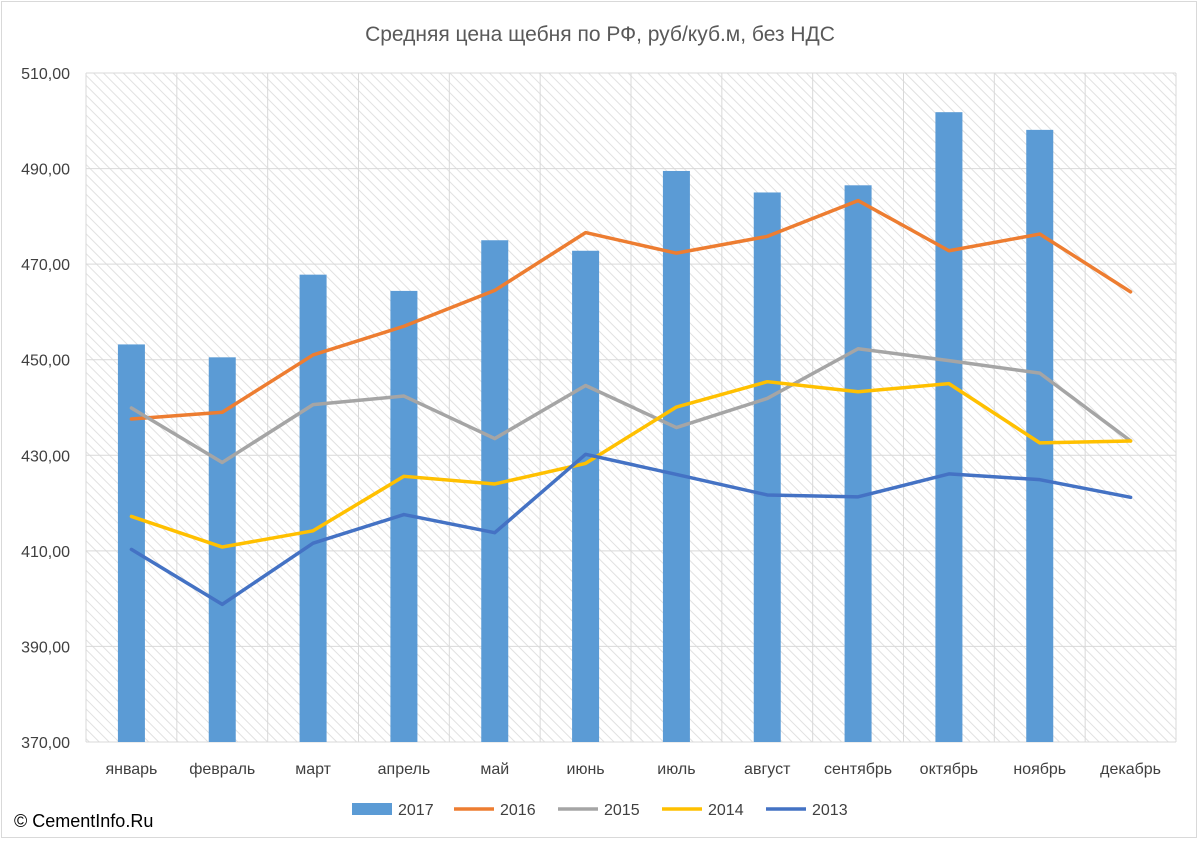 The width and height of the screenshot is (1200, 841). I want to click on copyright-notice: © CementInfo.Ru, so click(84, 821).